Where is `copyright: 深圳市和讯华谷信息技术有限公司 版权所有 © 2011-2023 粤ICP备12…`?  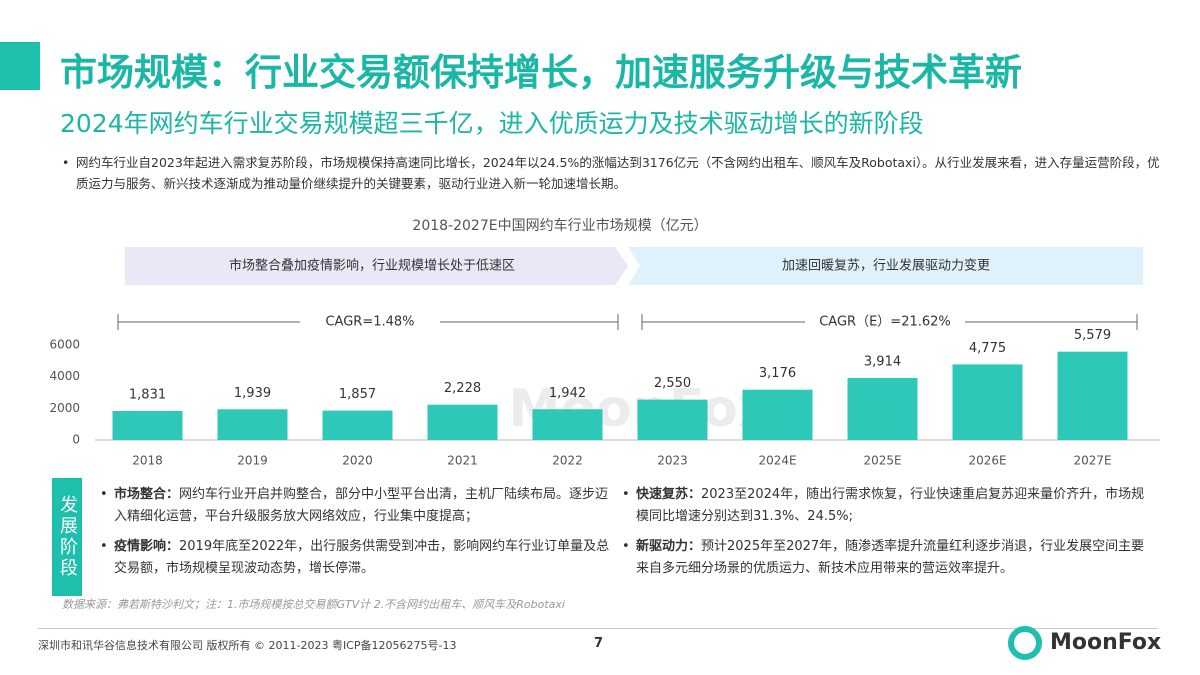
copyright: 深圳市和讯华谷信息技术有限公司 版权所有 © 2011-2023 粤ICP备12… is located at coordinates (247, 645).